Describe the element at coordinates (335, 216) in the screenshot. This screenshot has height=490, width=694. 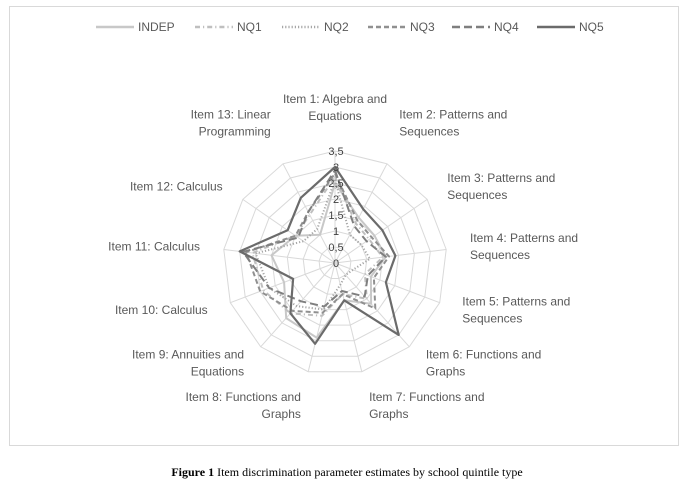
I see `tick-label: 1,5` at that location.